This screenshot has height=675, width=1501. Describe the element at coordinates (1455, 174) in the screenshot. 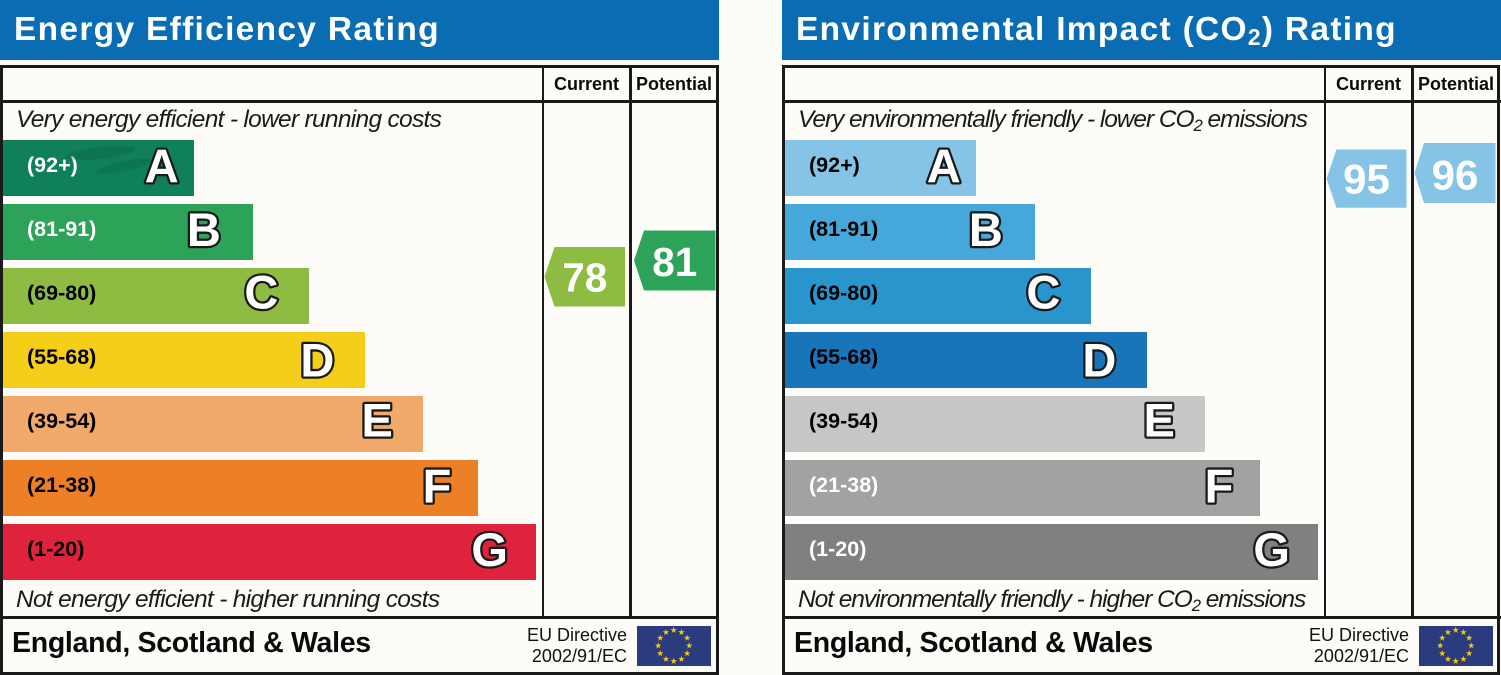

I see `svg-text: 96` at that location.